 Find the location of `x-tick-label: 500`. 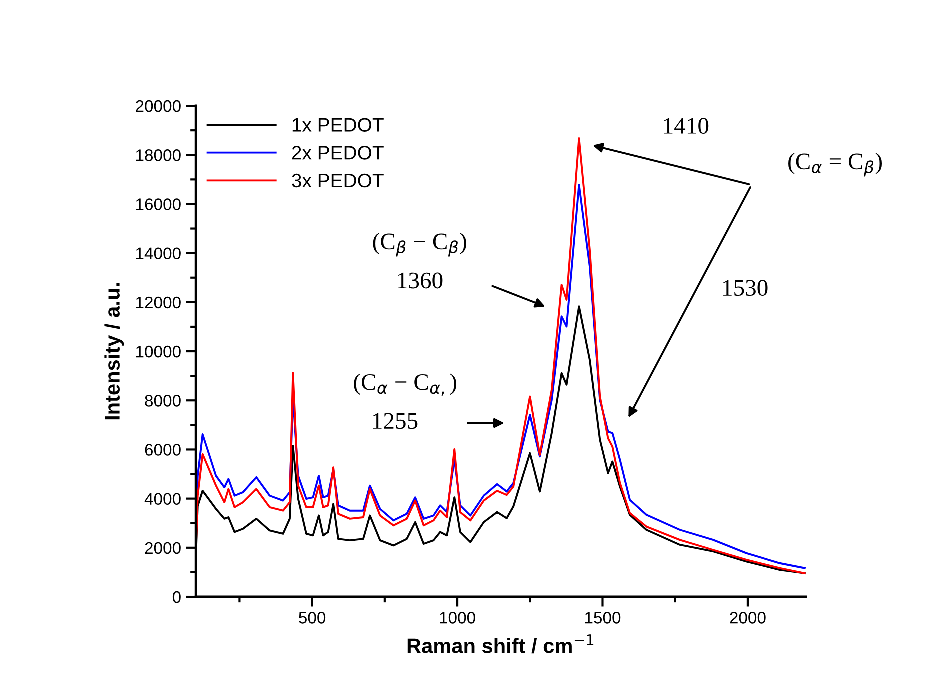

x-tick-label: 500 is located at coordinates (312, 618).